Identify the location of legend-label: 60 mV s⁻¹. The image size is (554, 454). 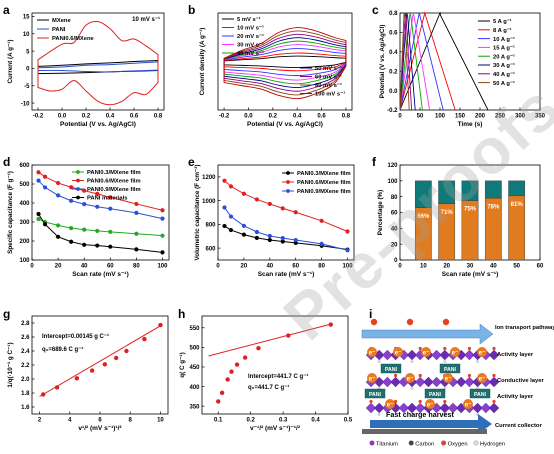
(328, 77).